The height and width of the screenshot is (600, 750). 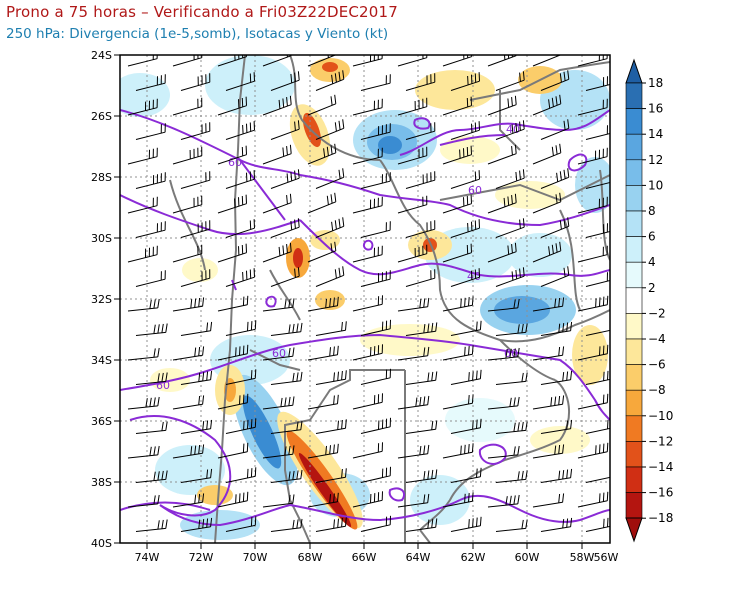 What do you see at coordinates (201, 557) in the screenshot?
I see `lon-label: 72W` at bounding box center [201, 557].